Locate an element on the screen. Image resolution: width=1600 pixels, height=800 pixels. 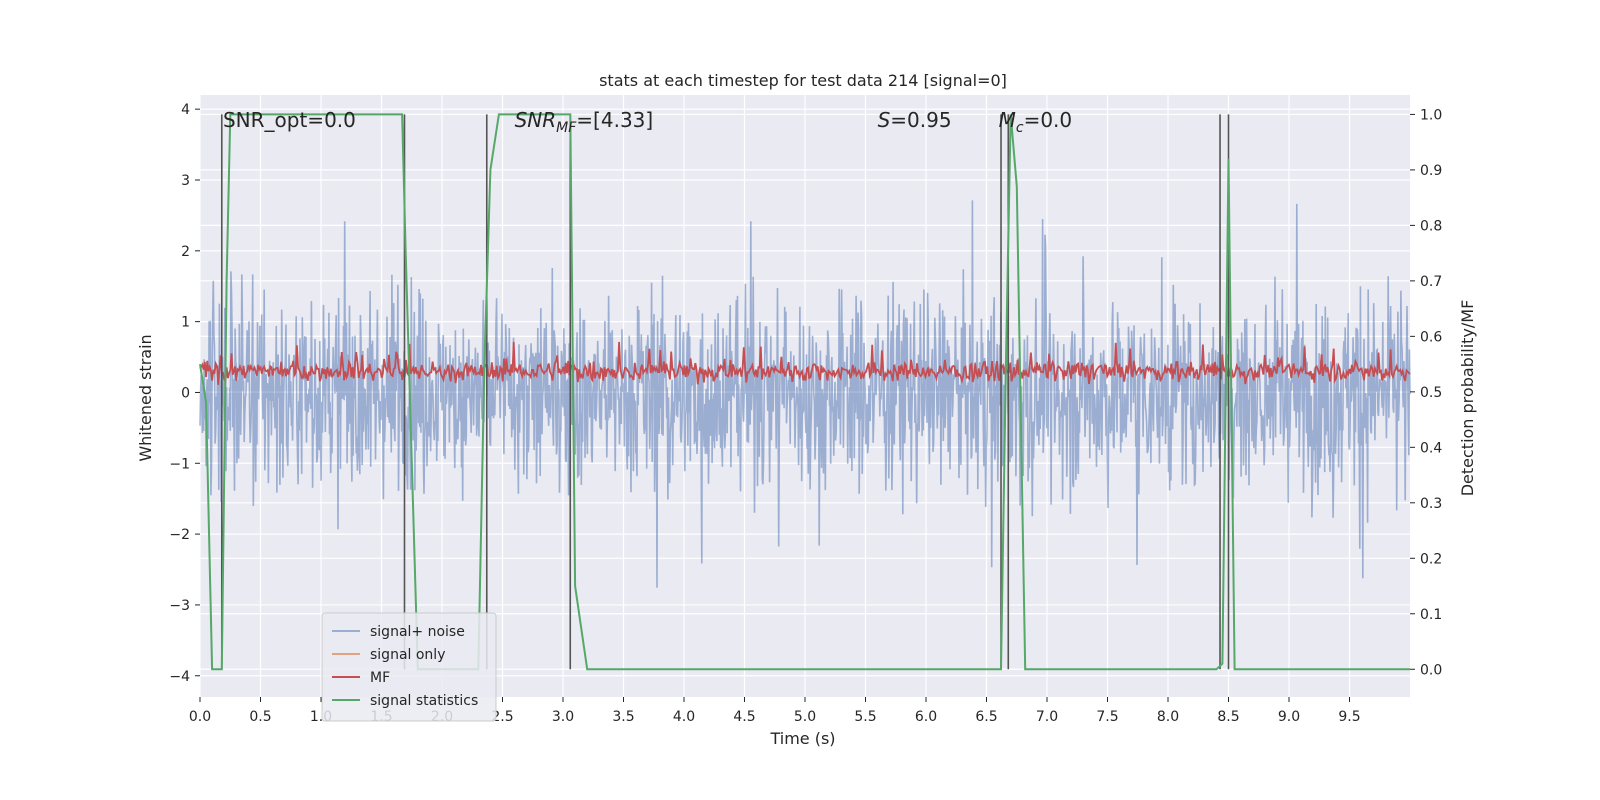
y-right-tick-label: 0.5 is located at coordinates (1431, 393).